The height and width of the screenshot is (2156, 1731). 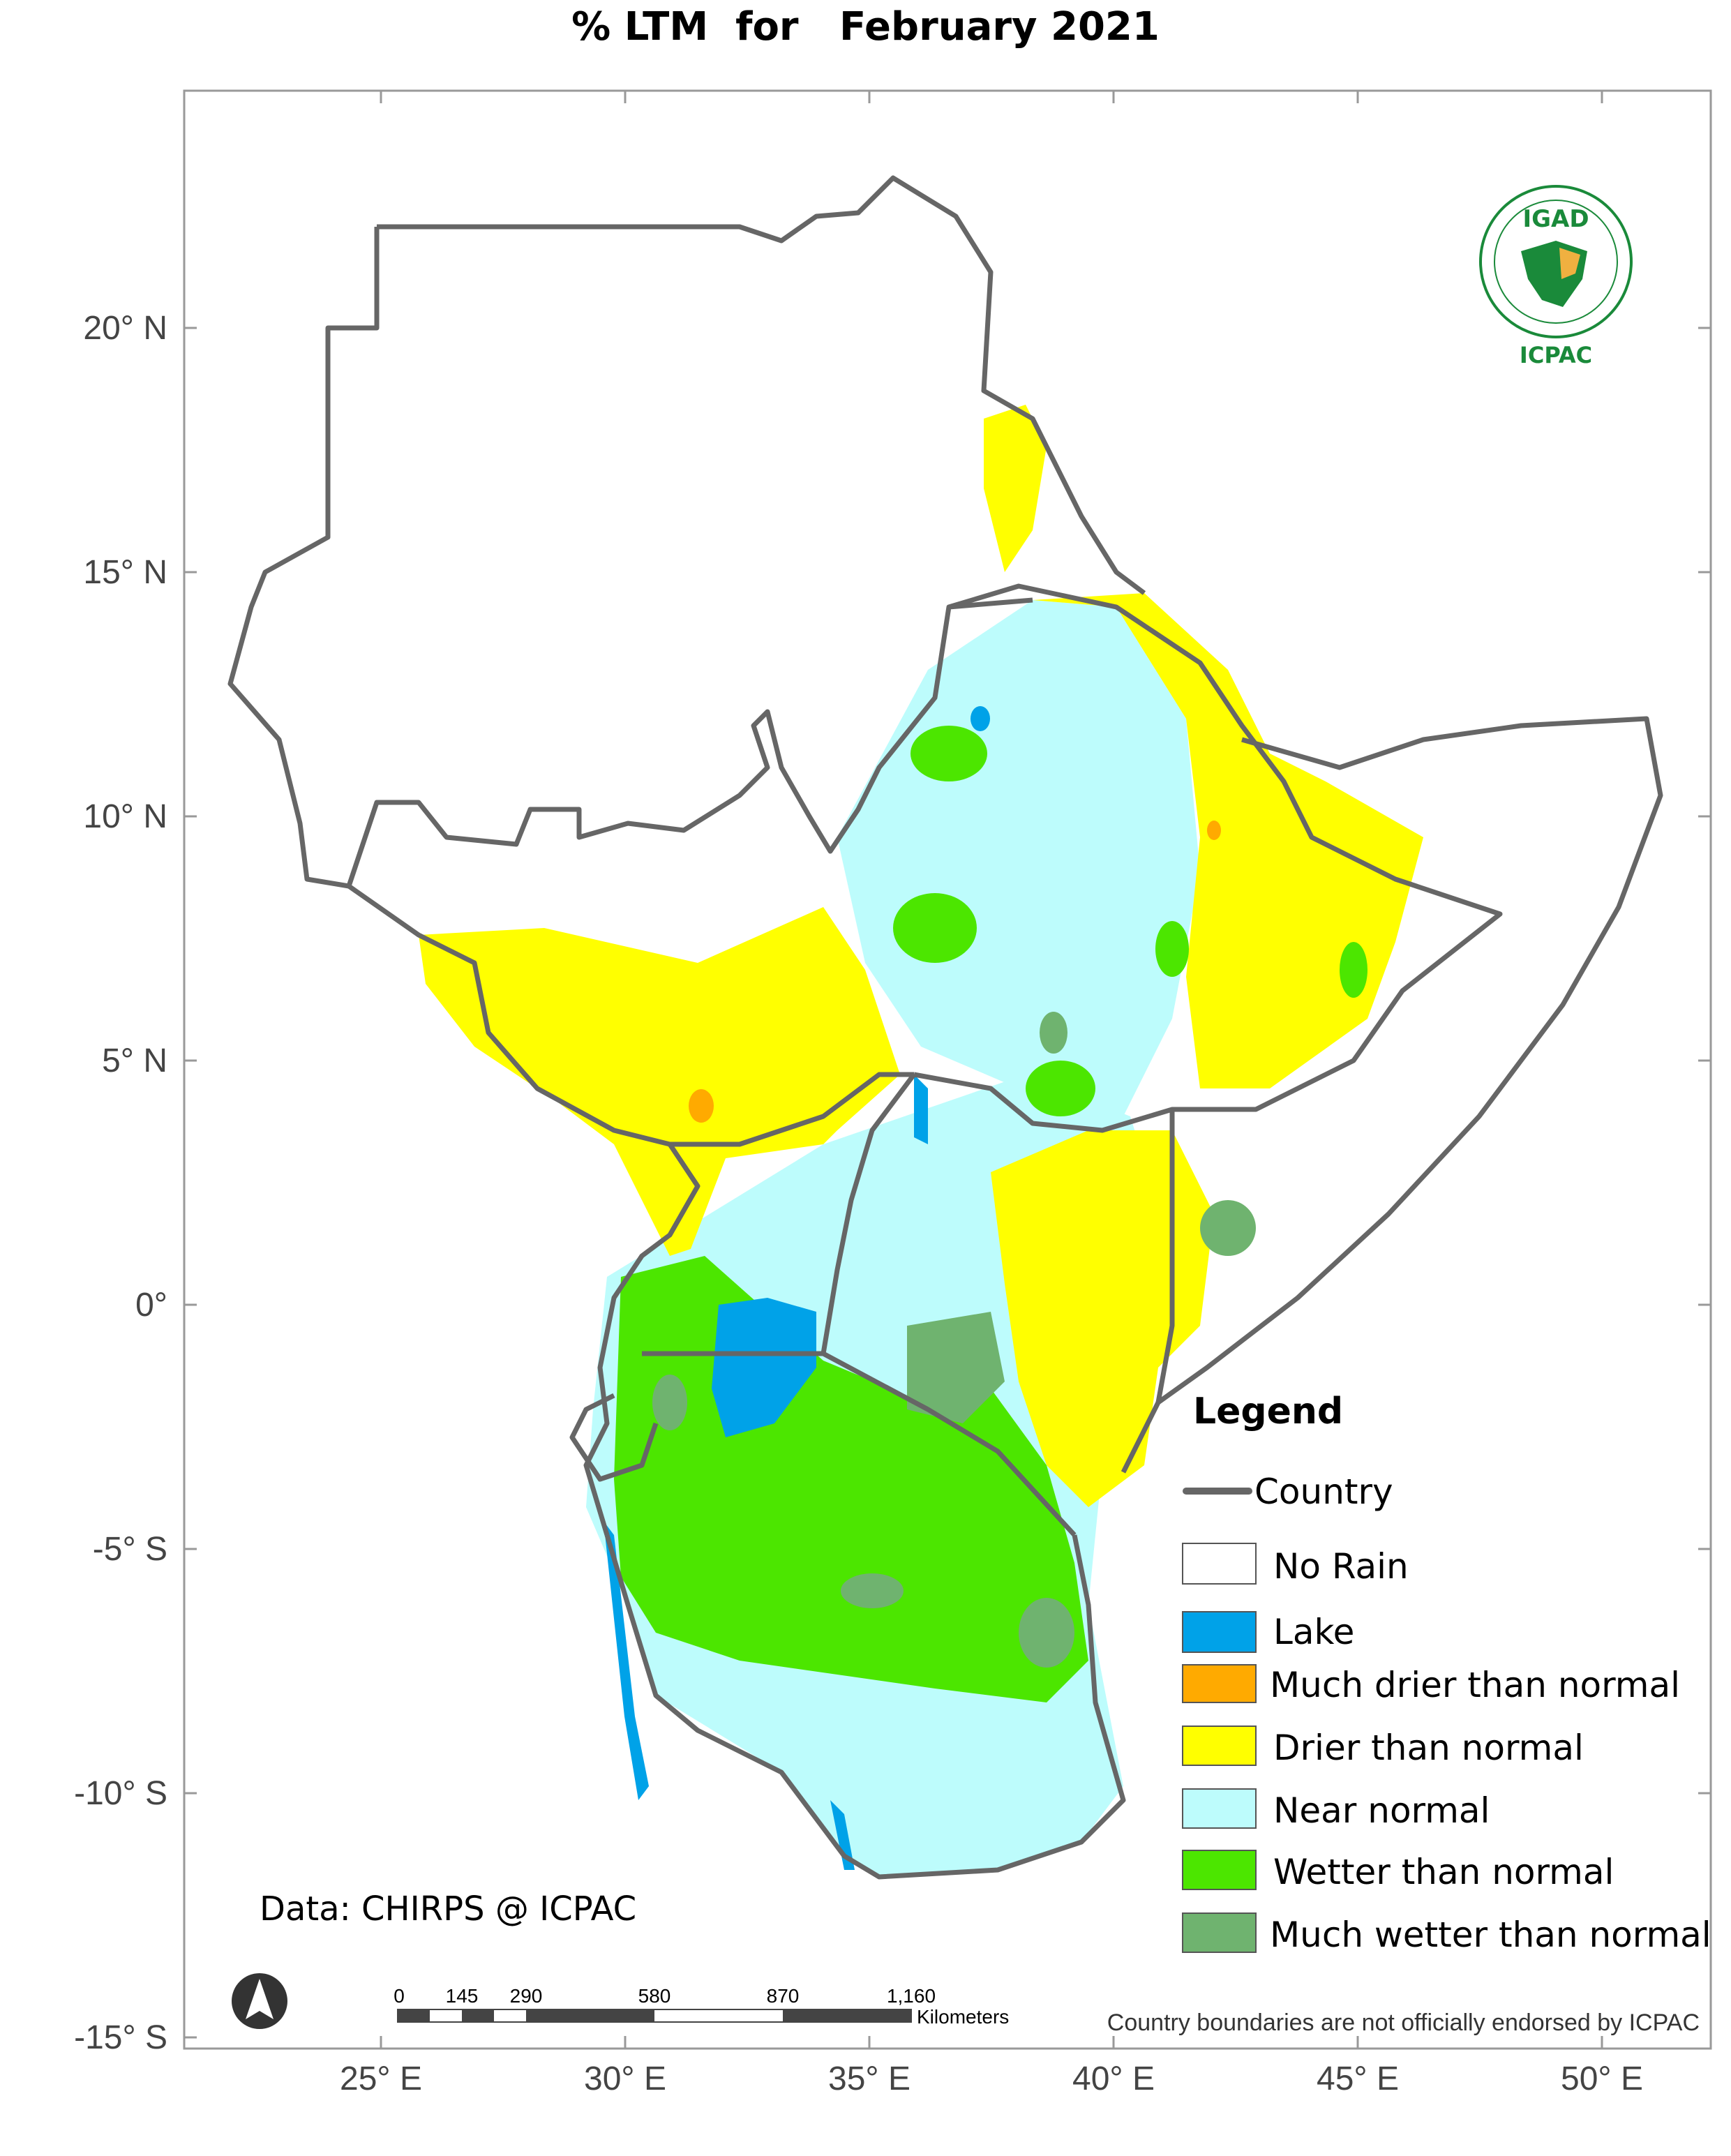 I want to click on data-credit: Data: CHIRPS @ ICPAC, so click(x=448, y=1909).